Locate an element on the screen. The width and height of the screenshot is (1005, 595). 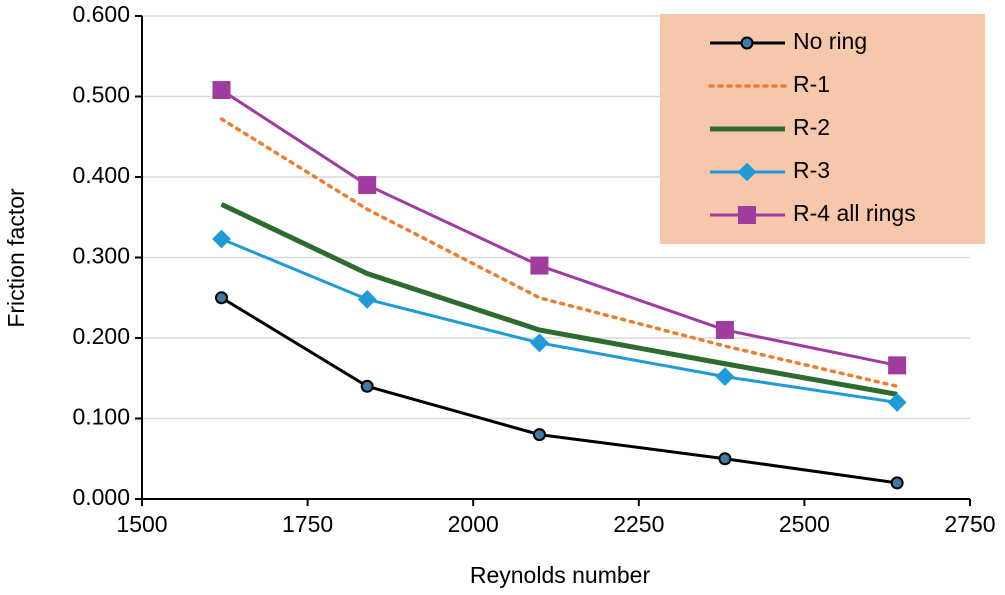
y-tick-label: 0.400 is located at coordinates (101, 175).